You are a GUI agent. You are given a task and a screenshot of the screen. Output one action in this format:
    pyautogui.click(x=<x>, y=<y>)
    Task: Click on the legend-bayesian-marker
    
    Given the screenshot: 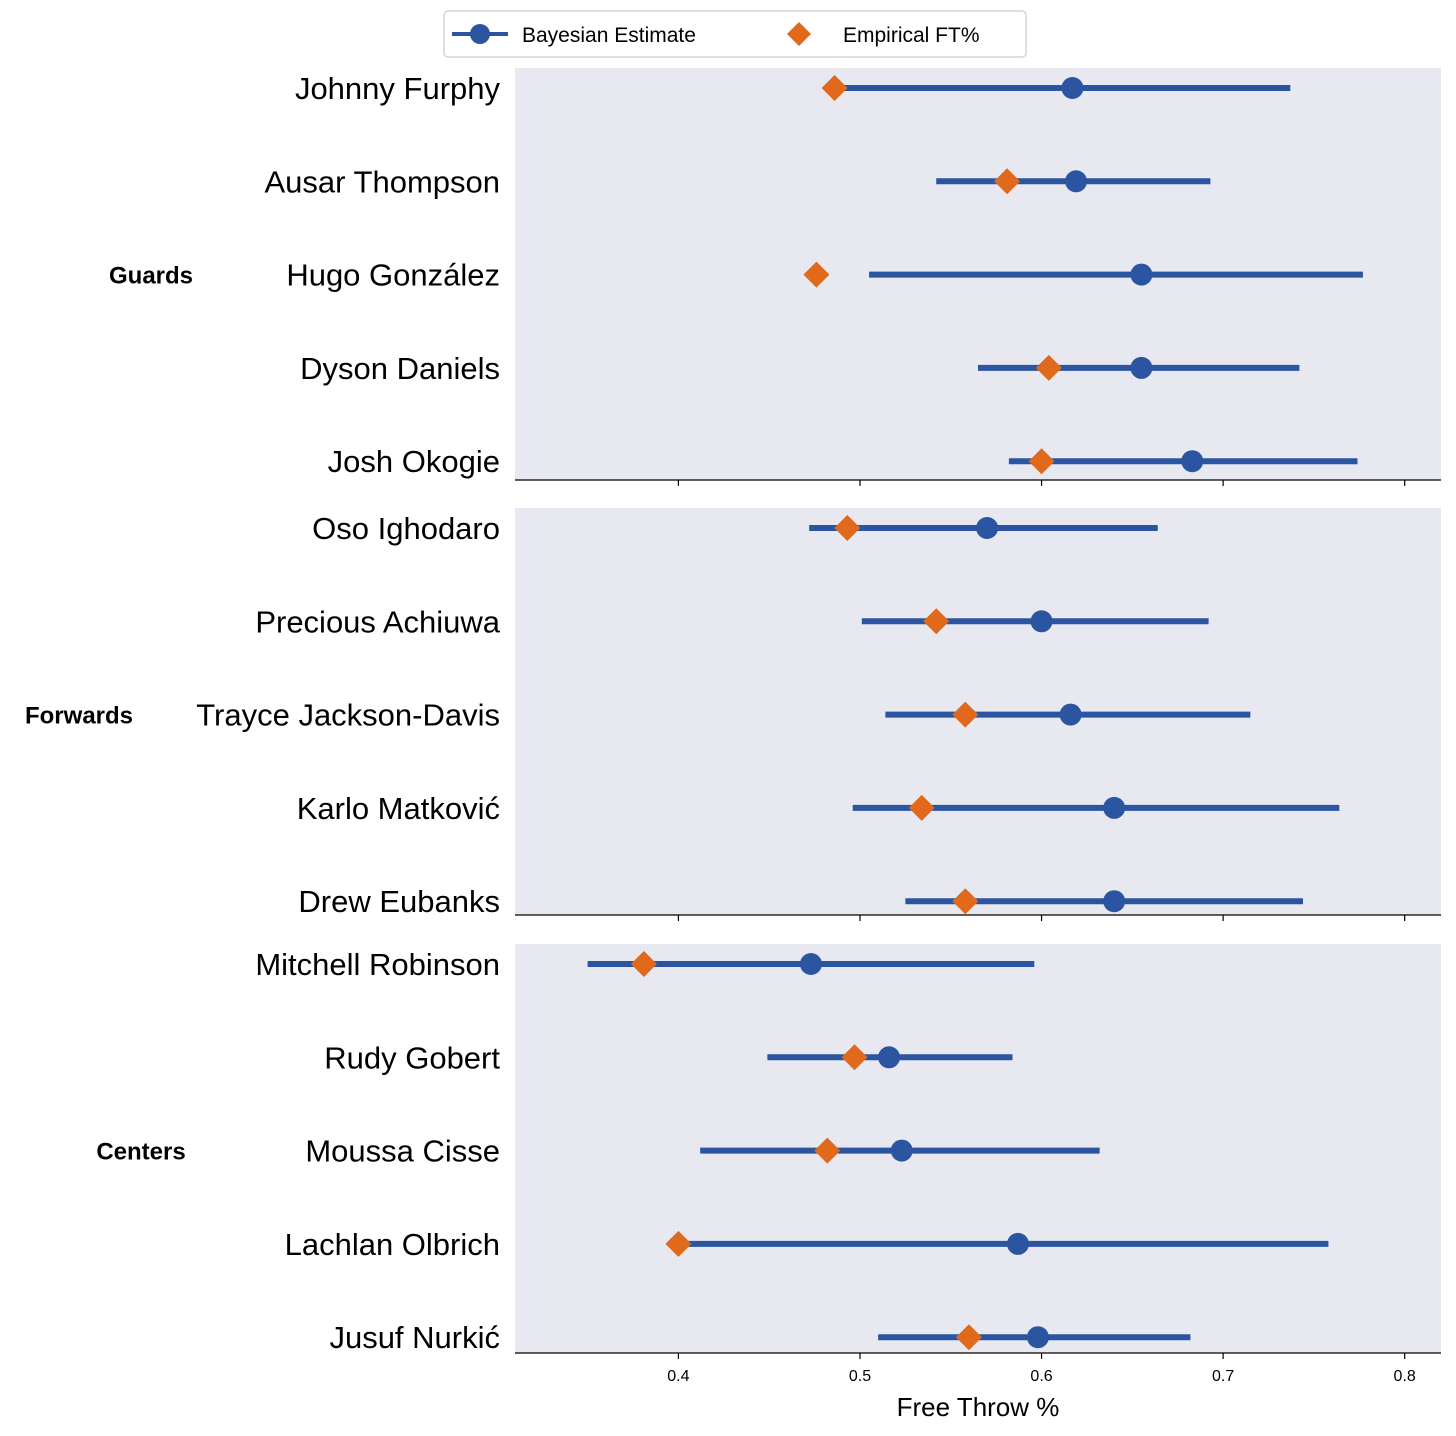 What is the action you would take?
    pyautogui.click(x=480, y=34)
    